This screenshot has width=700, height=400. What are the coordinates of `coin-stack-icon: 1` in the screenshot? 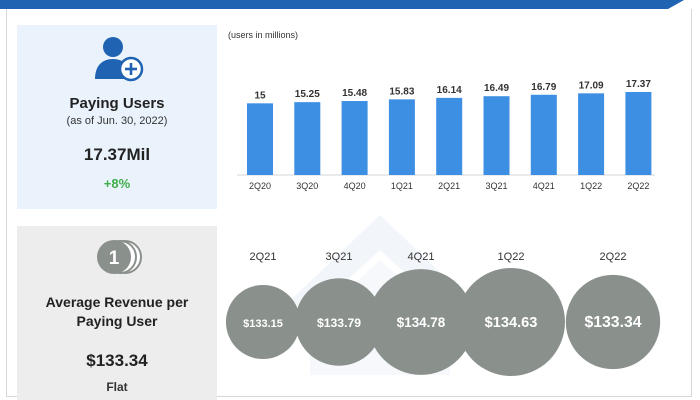 It's located at (119, 257).